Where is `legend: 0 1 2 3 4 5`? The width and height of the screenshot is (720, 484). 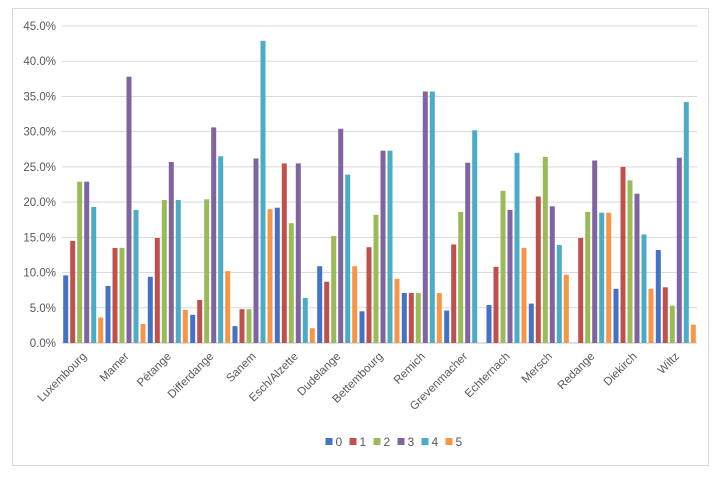
legend: 0 1 2 3 4 5 is located at coordinates (394, 442).